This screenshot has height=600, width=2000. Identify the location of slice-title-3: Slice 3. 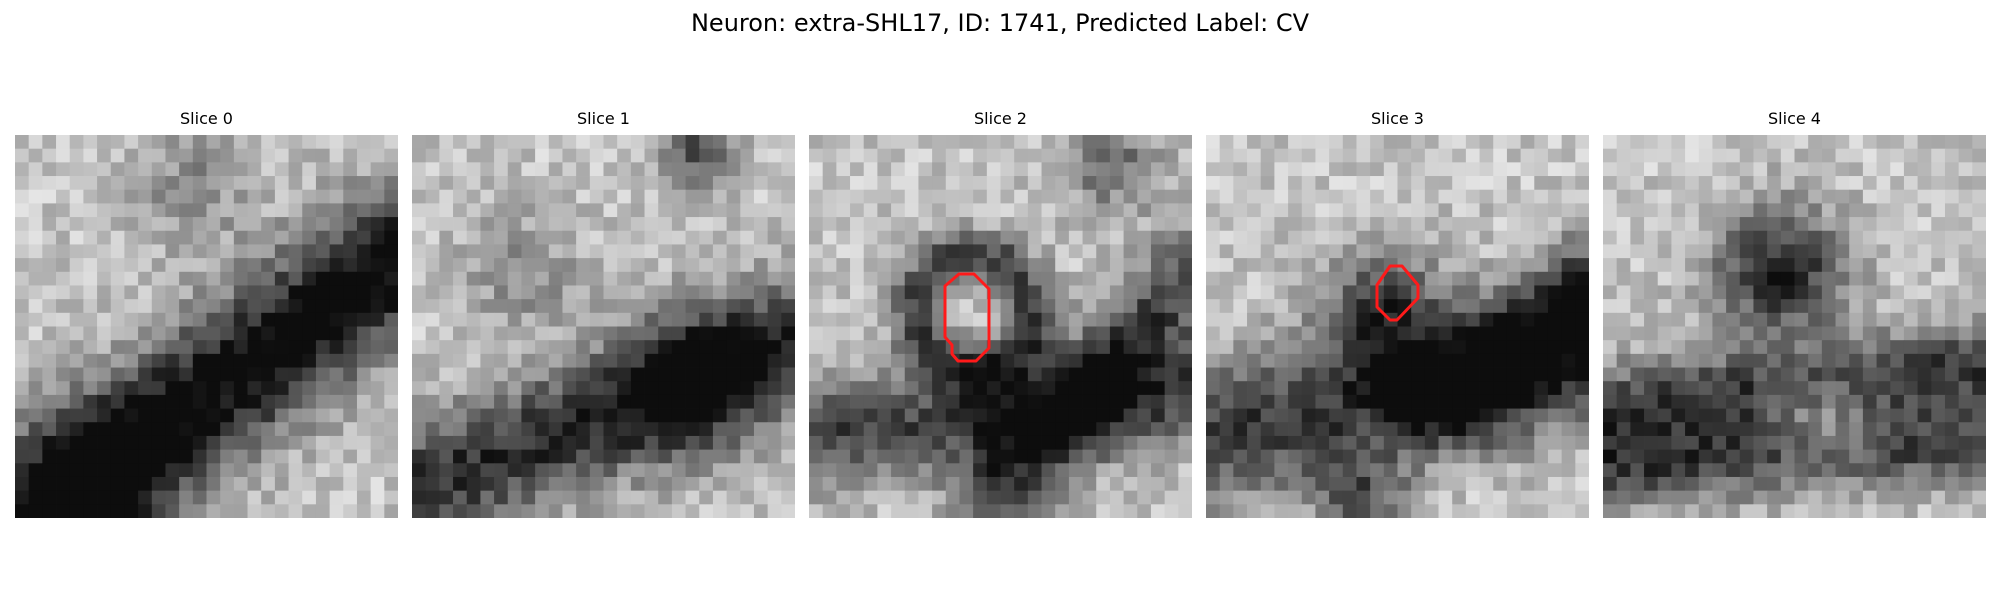
(1397, 118).